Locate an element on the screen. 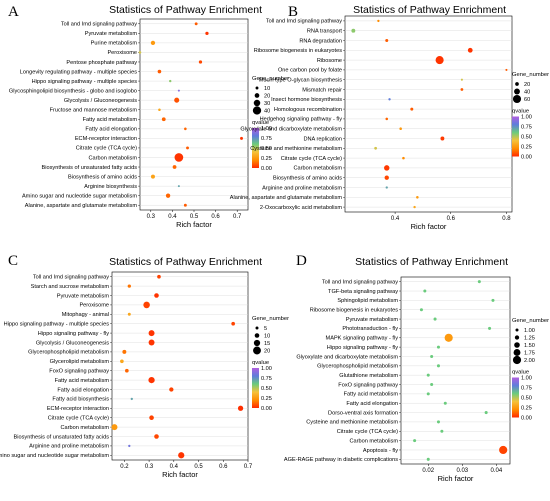 This screenshot has height=501, width=550. x-tick-label: 0.03 is located at coordinates (462, 471).